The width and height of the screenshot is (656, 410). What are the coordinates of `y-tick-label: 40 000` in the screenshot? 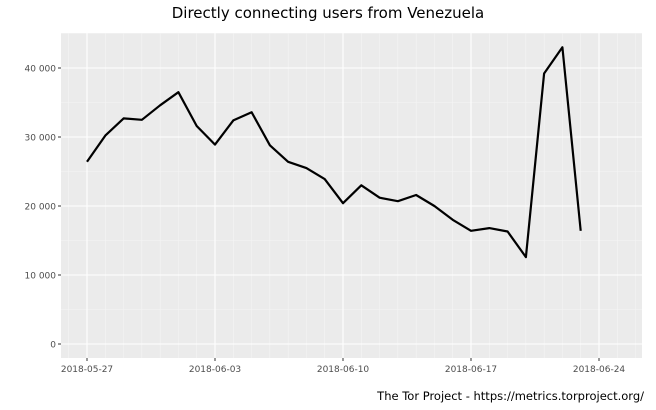 It's located at (41, 70).